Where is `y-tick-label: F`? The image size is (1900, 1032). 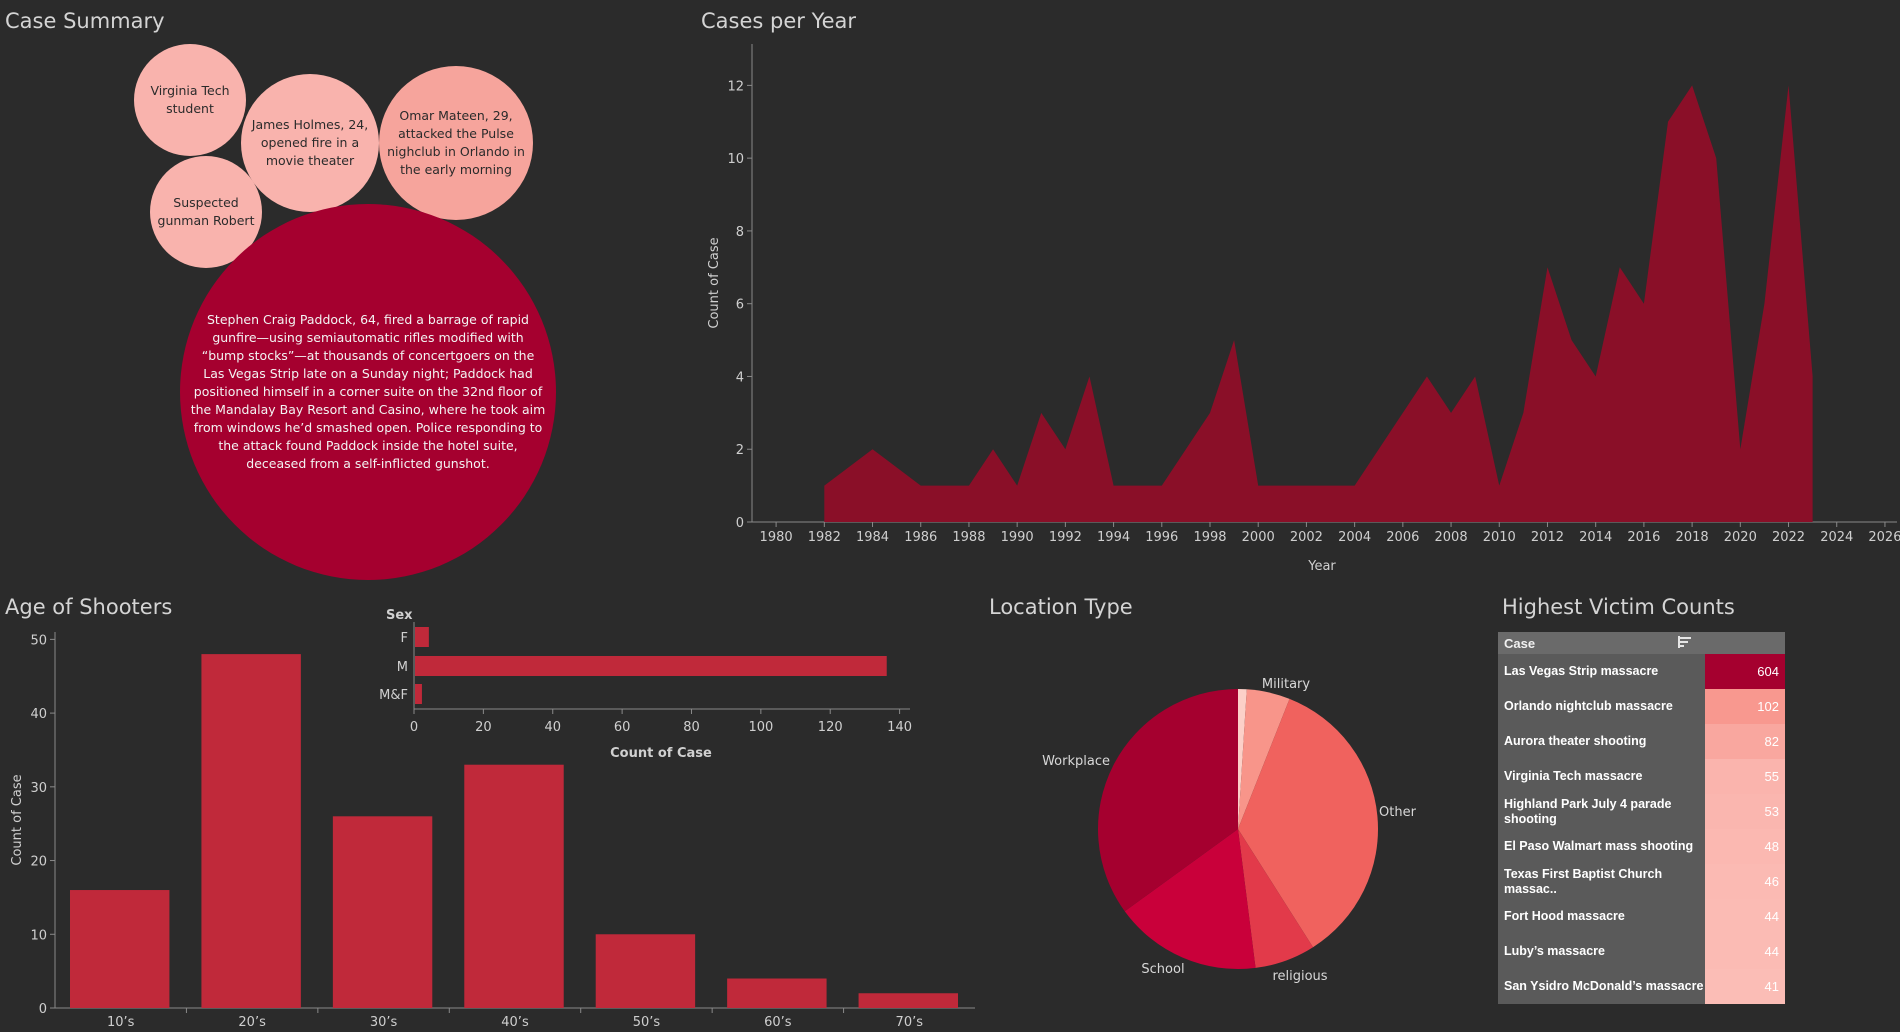
y-tick-label: F is located at coordinates (404, 638).